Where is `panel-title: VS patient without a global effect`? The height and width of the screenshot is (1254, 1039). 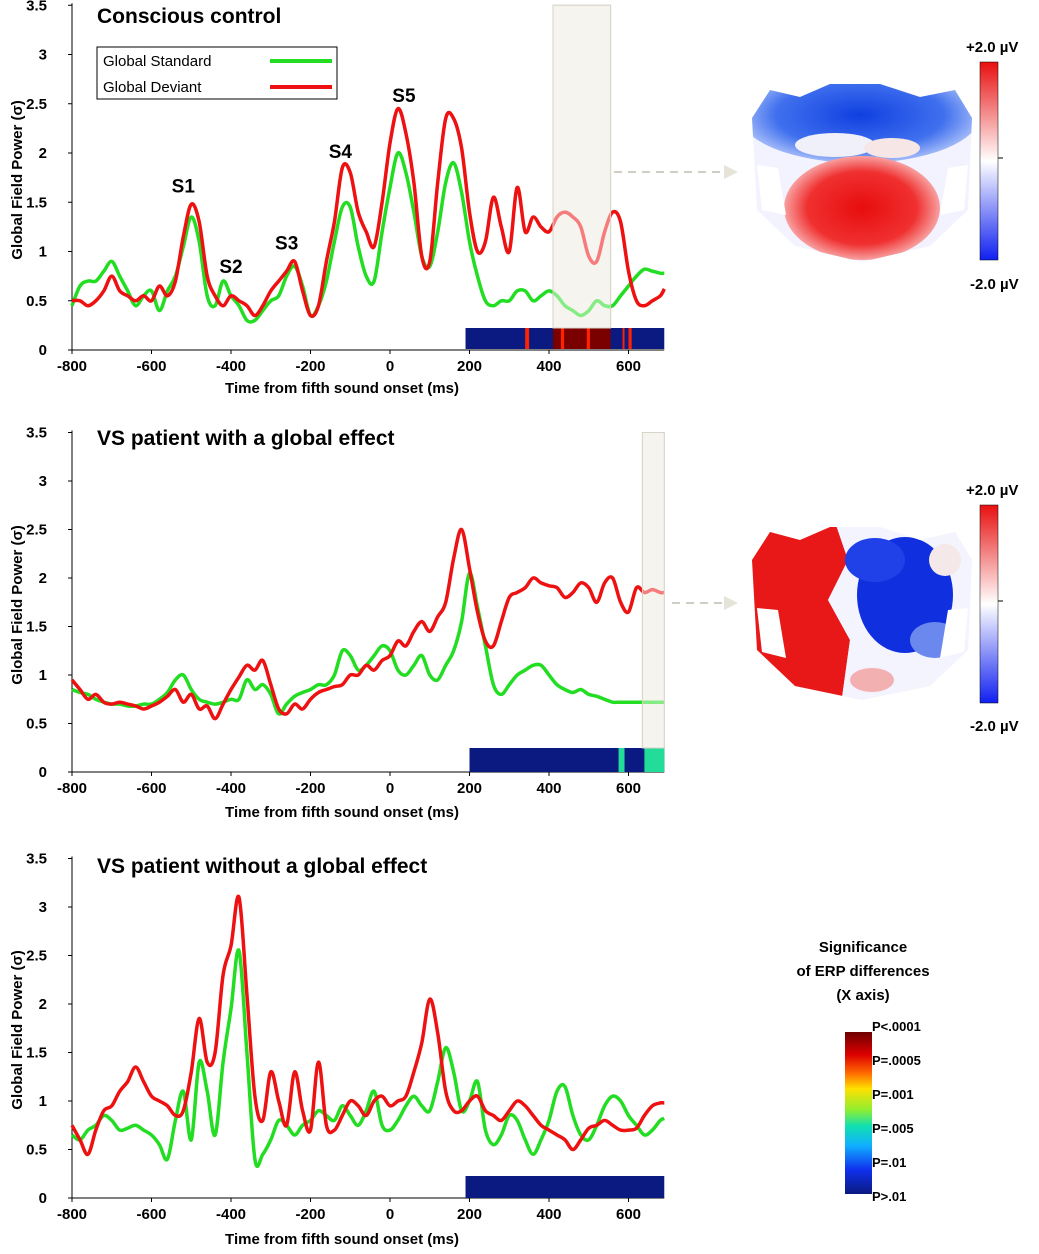 panel-title: VS patient without a global effect is located at coordinates (262, 866).